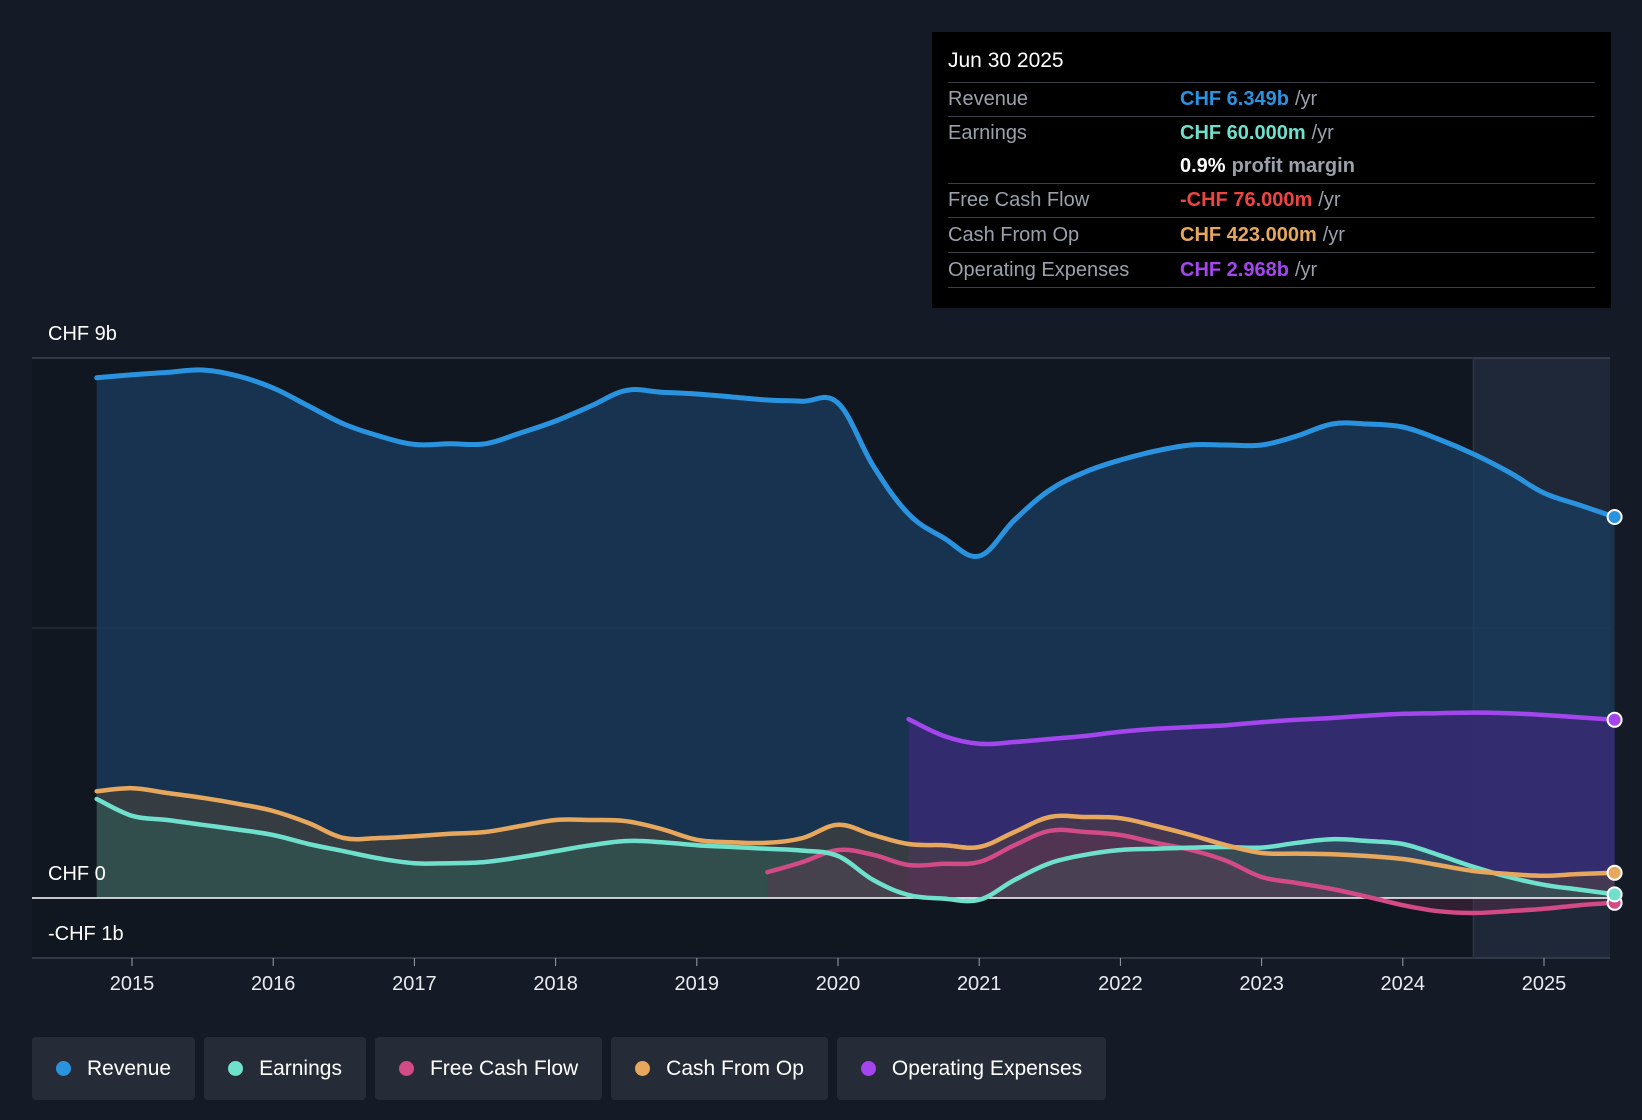 This screenshot has width=1642, height=1120. Describe the element at coordinates (1271, 64) in the screenshot. I see `tooltip-date: Jun 30 2025` at that location.